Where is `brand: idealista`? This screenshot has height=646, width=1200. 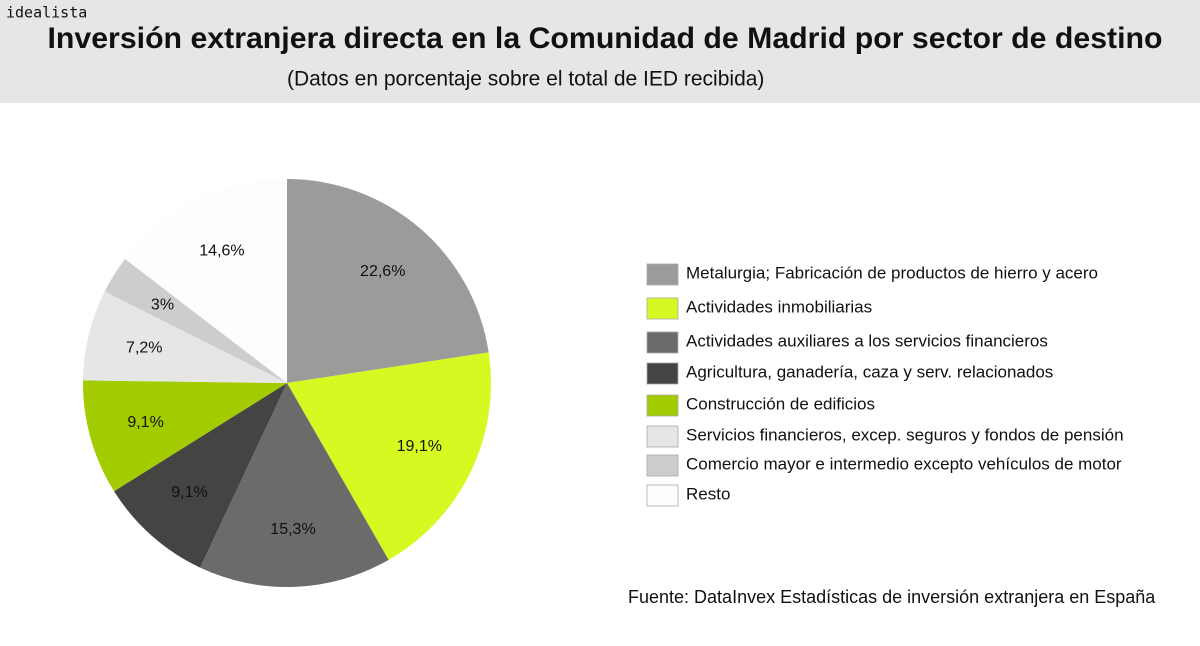 brand: idealista is located at coordinates (46, 13).